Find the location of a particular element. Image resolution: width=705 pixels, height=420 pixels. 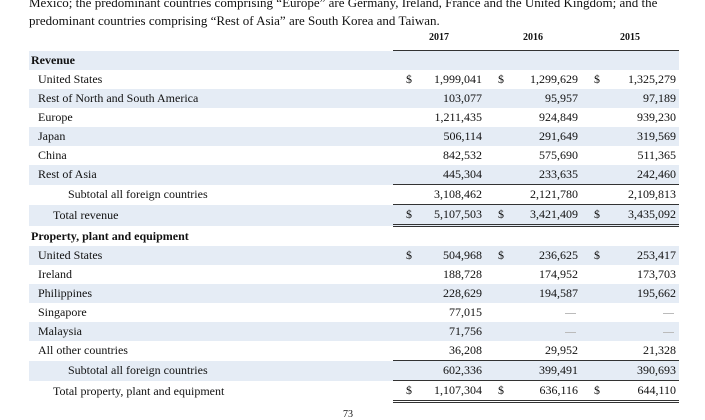

row-label: Malaysia is located at coordinates (211, 331).